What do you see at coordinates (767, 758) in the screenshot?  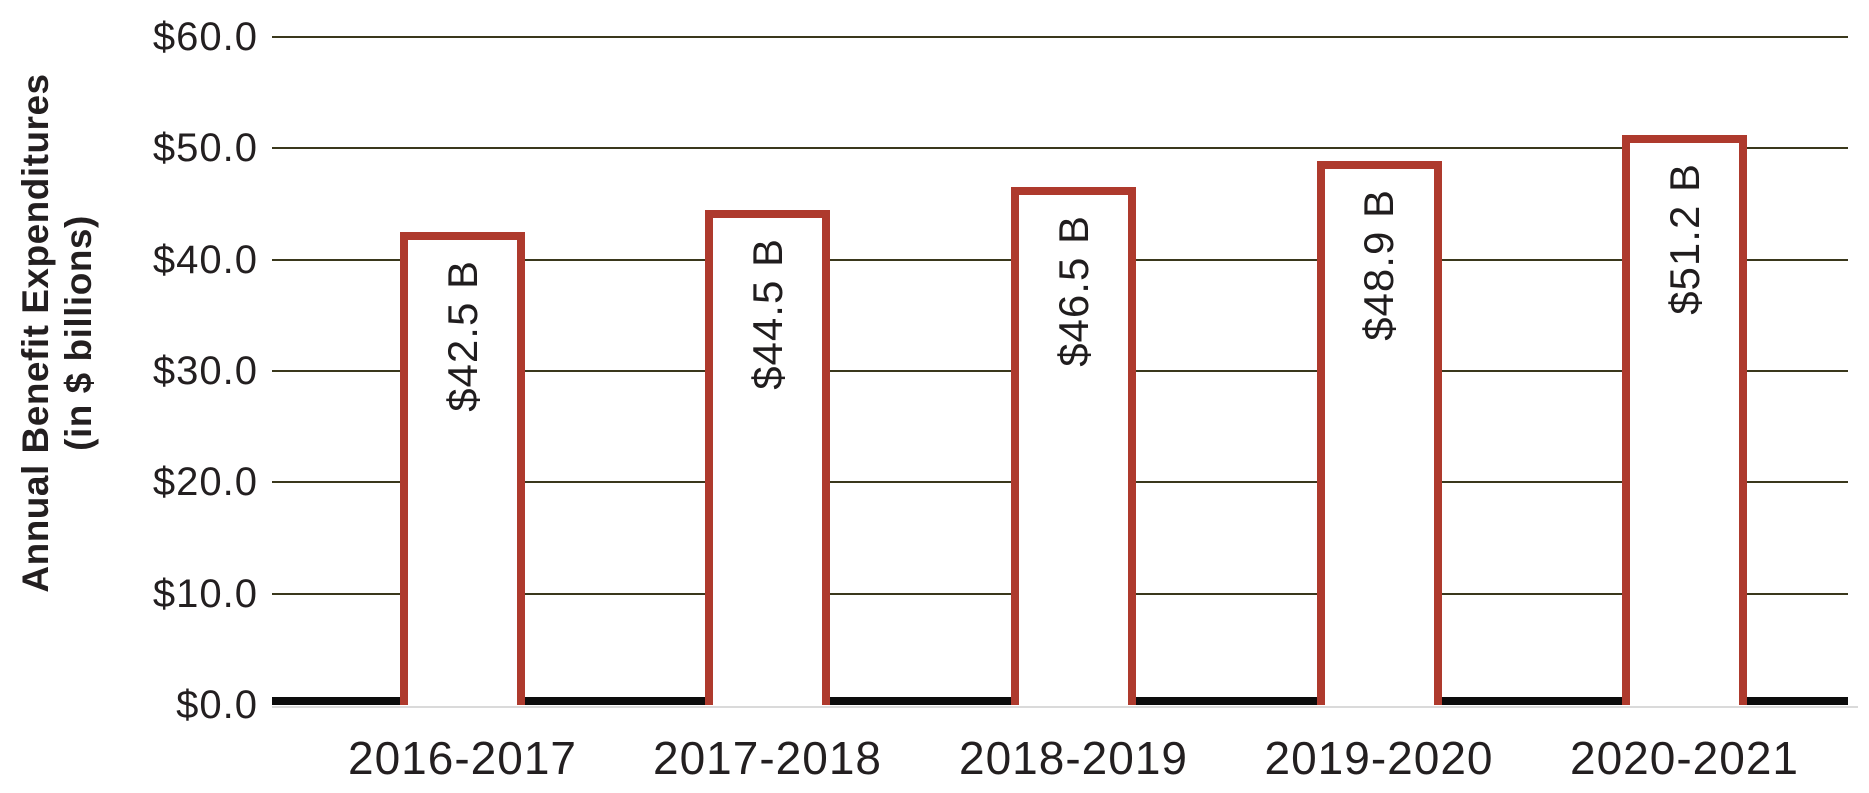 I see `x-tick-label: 2017-2018` at bounding box center [767, 758].